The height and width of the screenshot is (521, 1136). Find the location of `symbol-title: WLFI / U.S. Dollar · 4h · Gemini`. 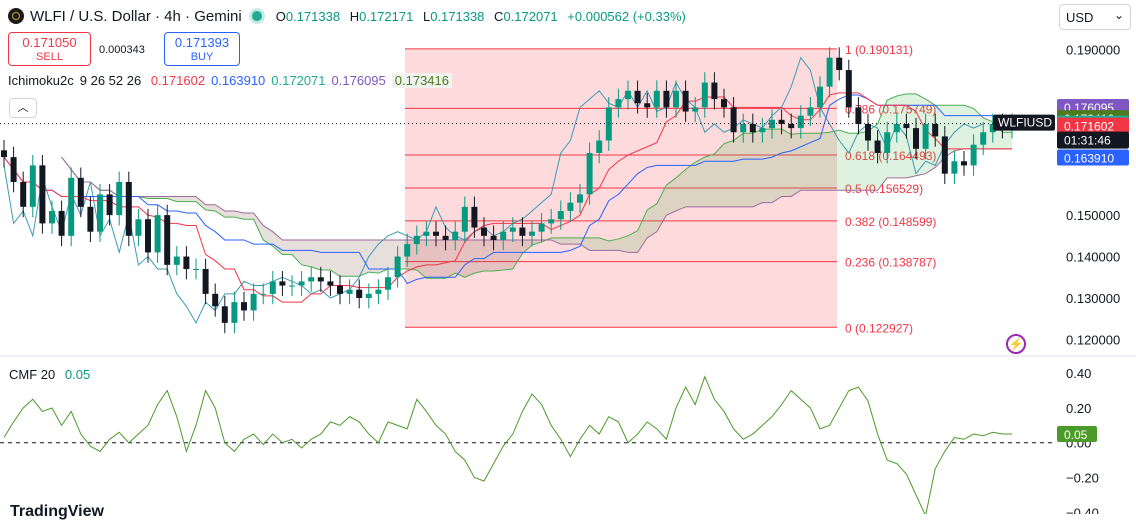

symbol-title: WLFI / U.S. Dollar · 4h · Gemini is located at coordinates (136, 16).